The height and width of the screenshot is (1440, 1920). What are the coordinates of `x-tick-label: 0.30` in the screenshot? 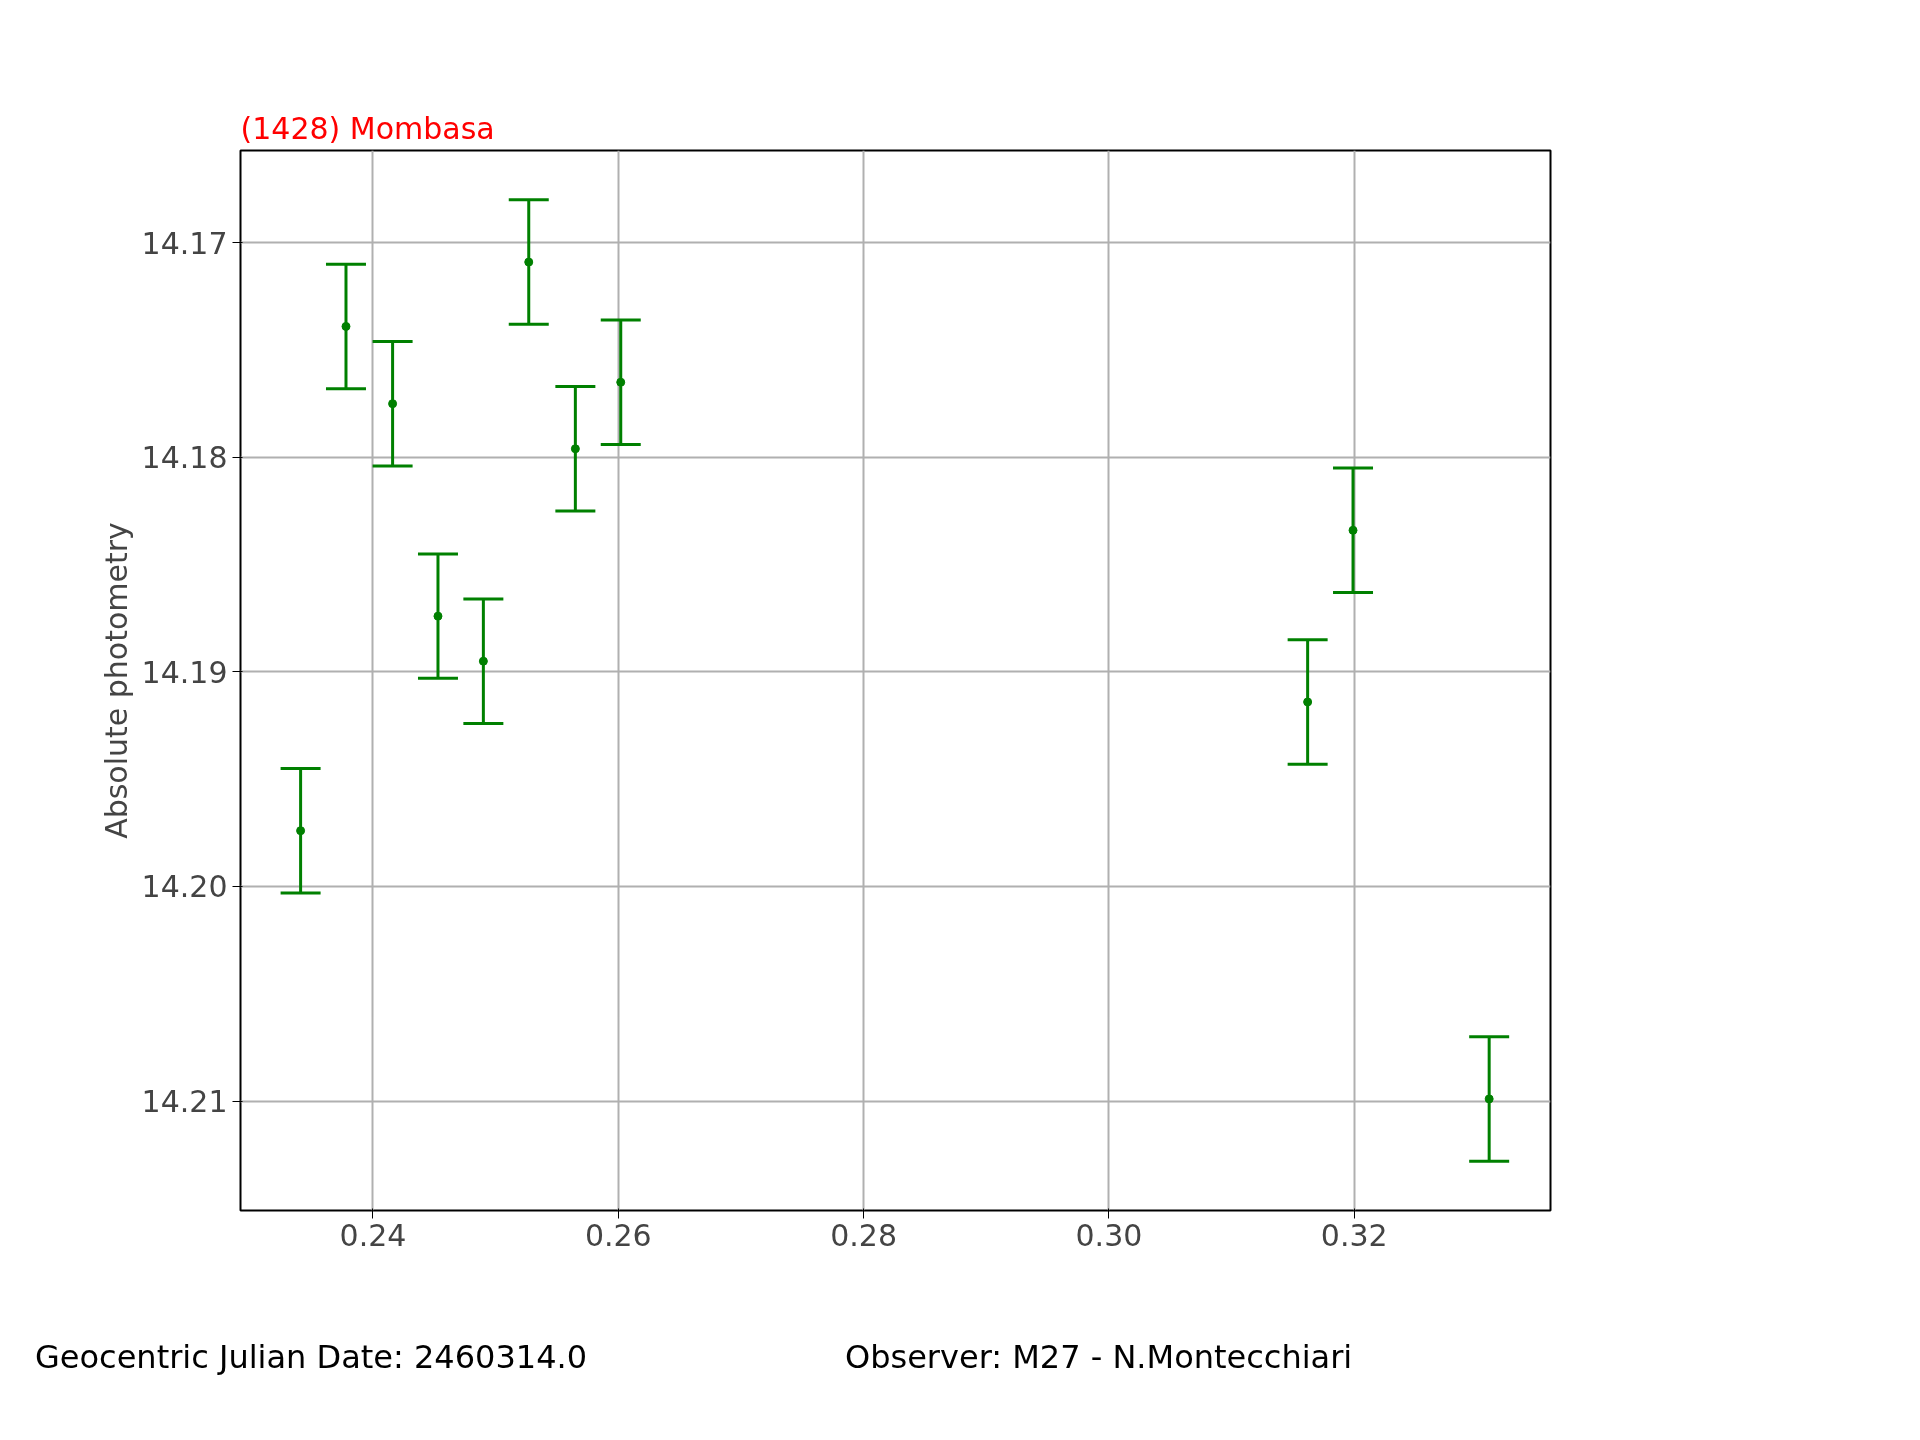 It's located at (1109, 1235).